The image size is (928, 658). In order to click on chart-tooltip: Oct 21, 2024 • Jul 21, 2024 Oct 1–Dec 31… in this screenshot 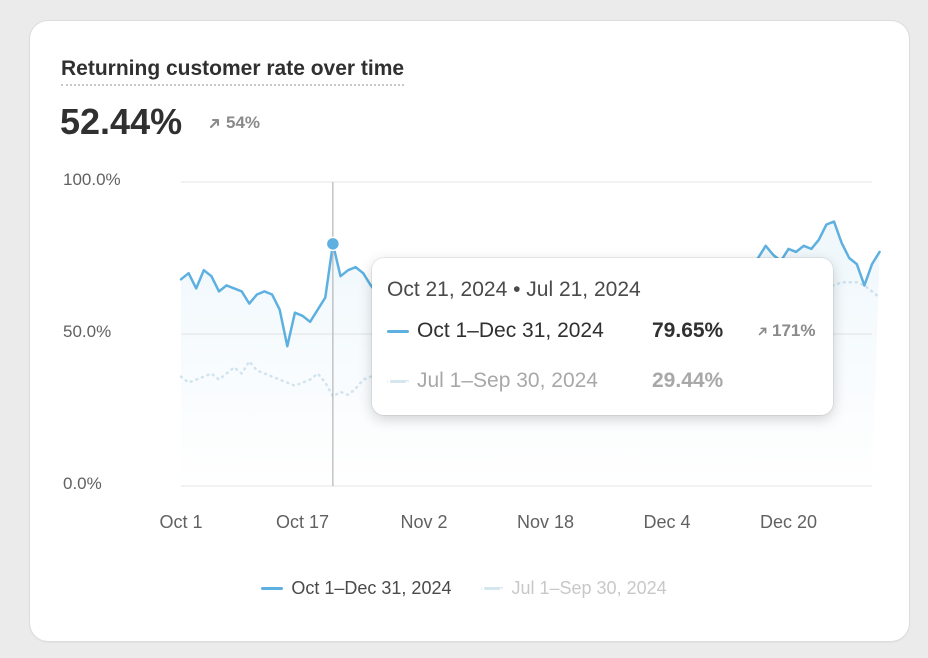, I will do `click(602, 336)`.